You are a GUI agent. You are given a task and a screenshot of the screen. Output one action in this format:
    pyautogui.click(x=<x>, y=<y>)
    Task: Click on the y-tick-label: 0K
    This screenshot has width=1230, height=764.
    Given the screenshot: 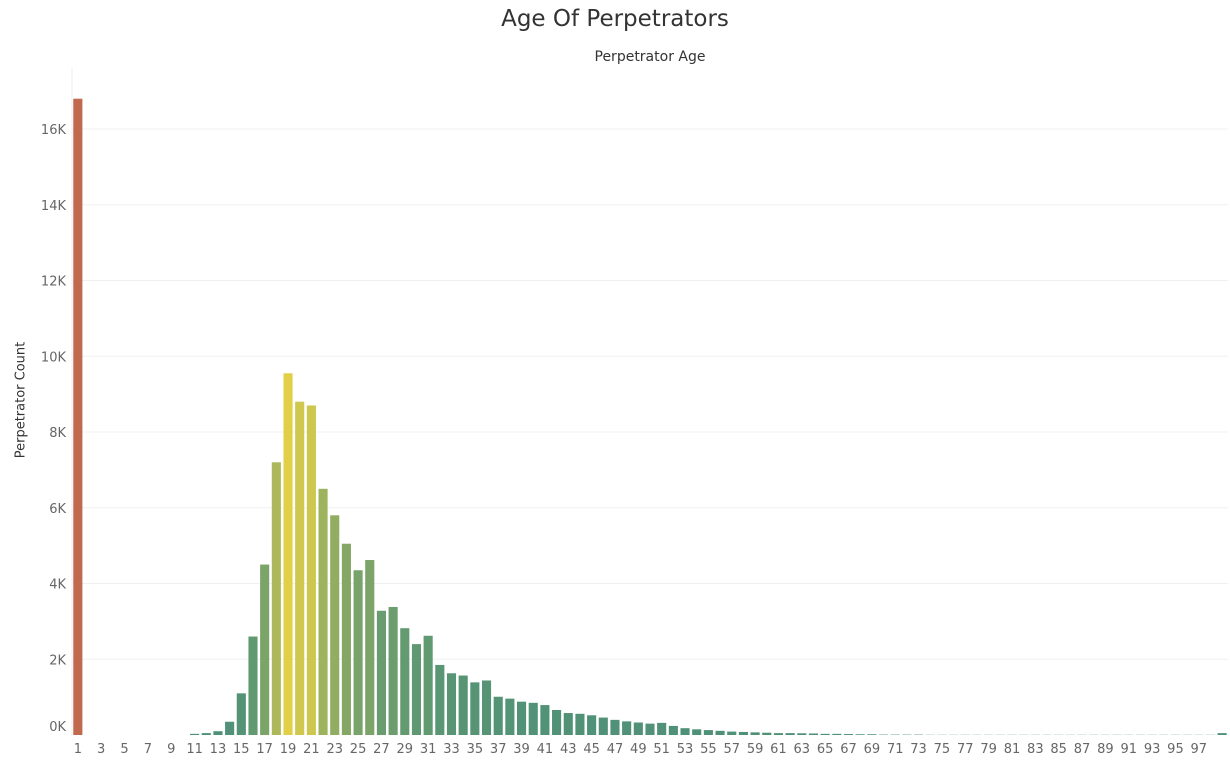 What is the action you would take?
    pyautogui.click(x=57, y=727)
    